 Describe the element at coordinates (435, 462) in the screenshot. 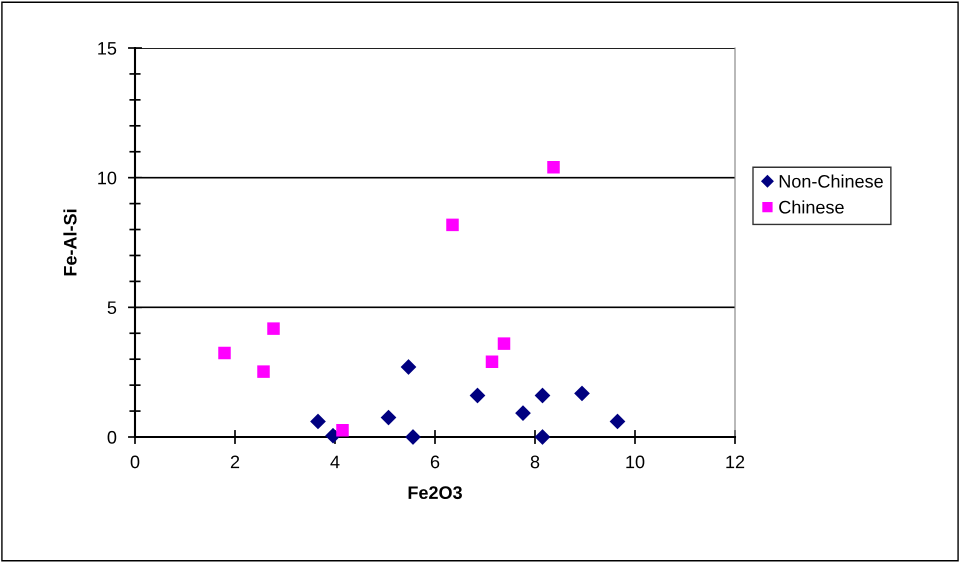

I see `x-tick-label: 6` at that location.